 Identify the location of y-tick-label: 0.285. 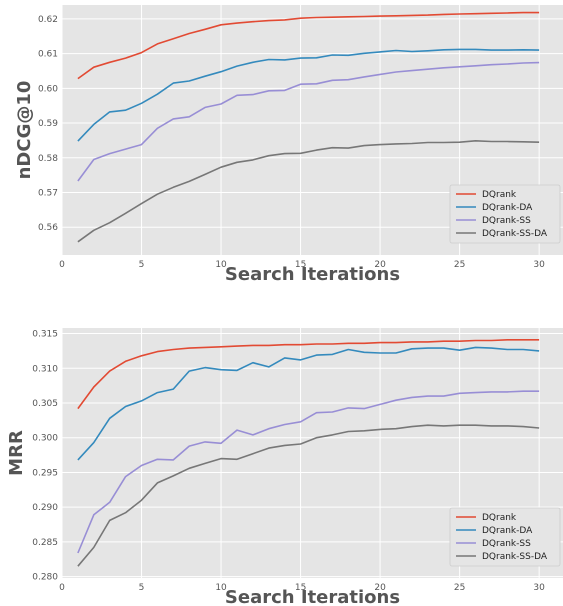
(45, 543).